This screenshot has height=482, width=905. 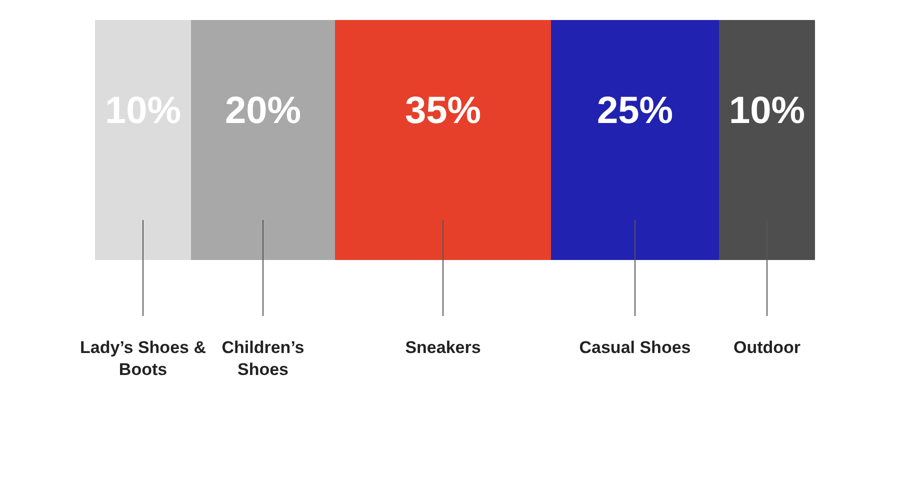 I want to click on data-label: 35%, so click(x=443, y=111).